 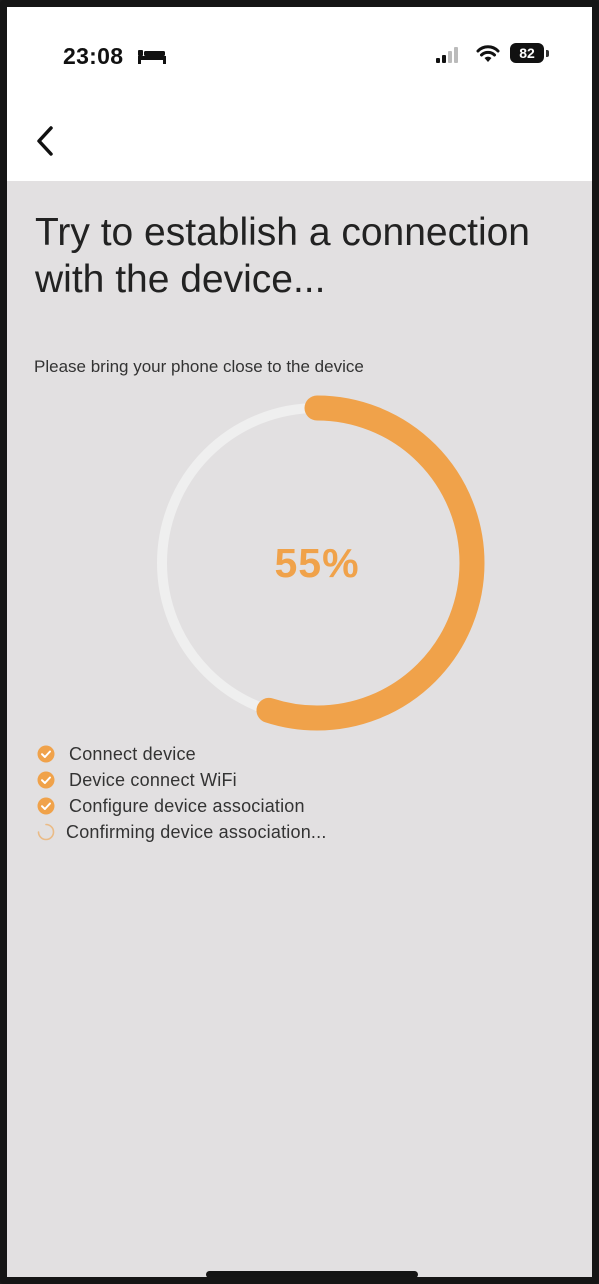 I want to click on battery-cap, so click(x=547, y=53).